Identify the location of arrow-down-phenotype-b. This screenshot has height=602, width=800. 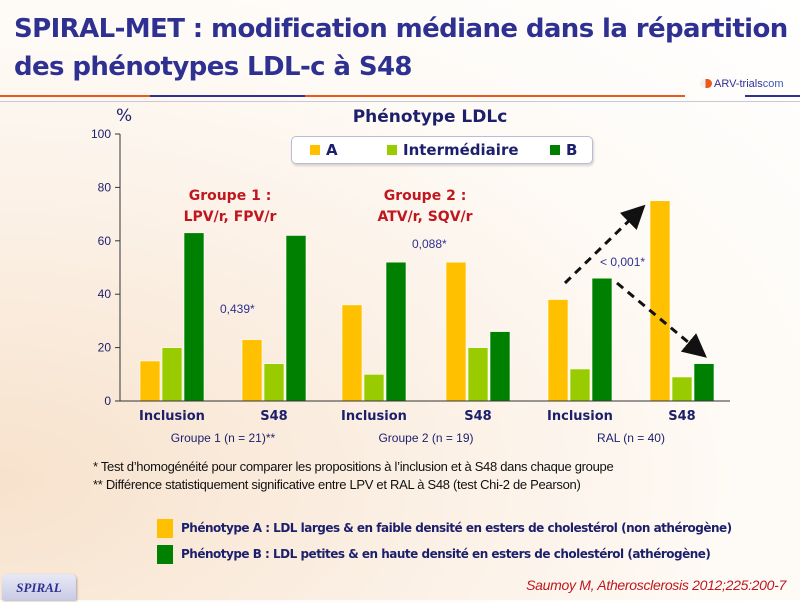
(661, 319).